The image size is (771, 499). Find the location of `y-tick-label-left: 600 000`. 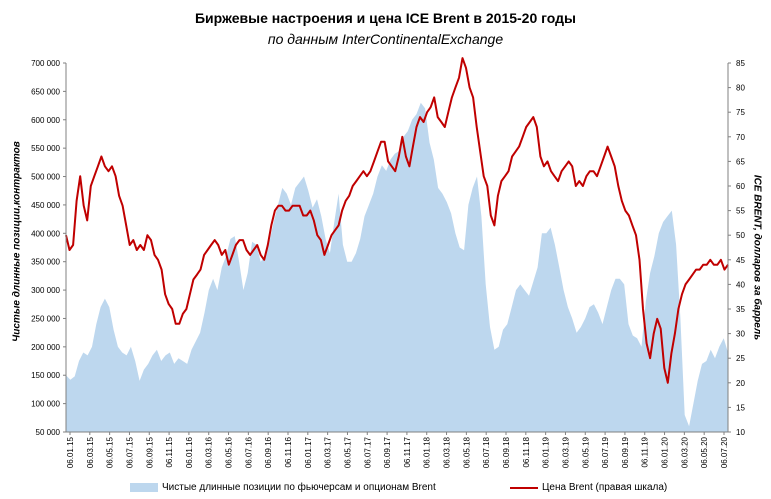

y-tick-label-left: 600 000 is located at coordinates (45, 120).